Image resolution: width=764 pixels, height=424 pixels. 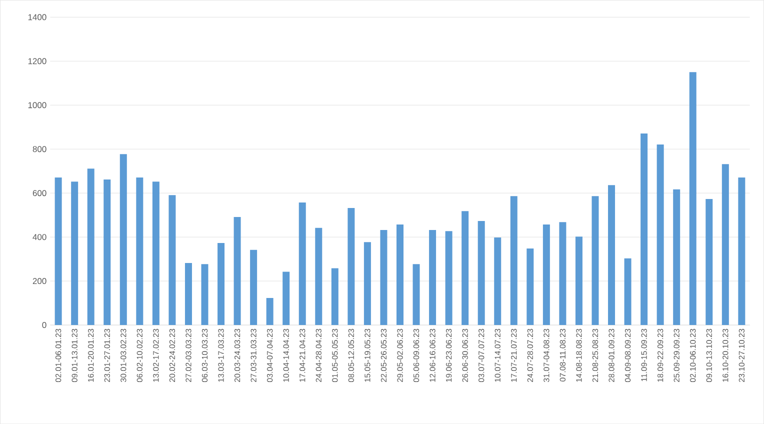 I want to click on y-tick-label: 0, so click(x=44, y=325).